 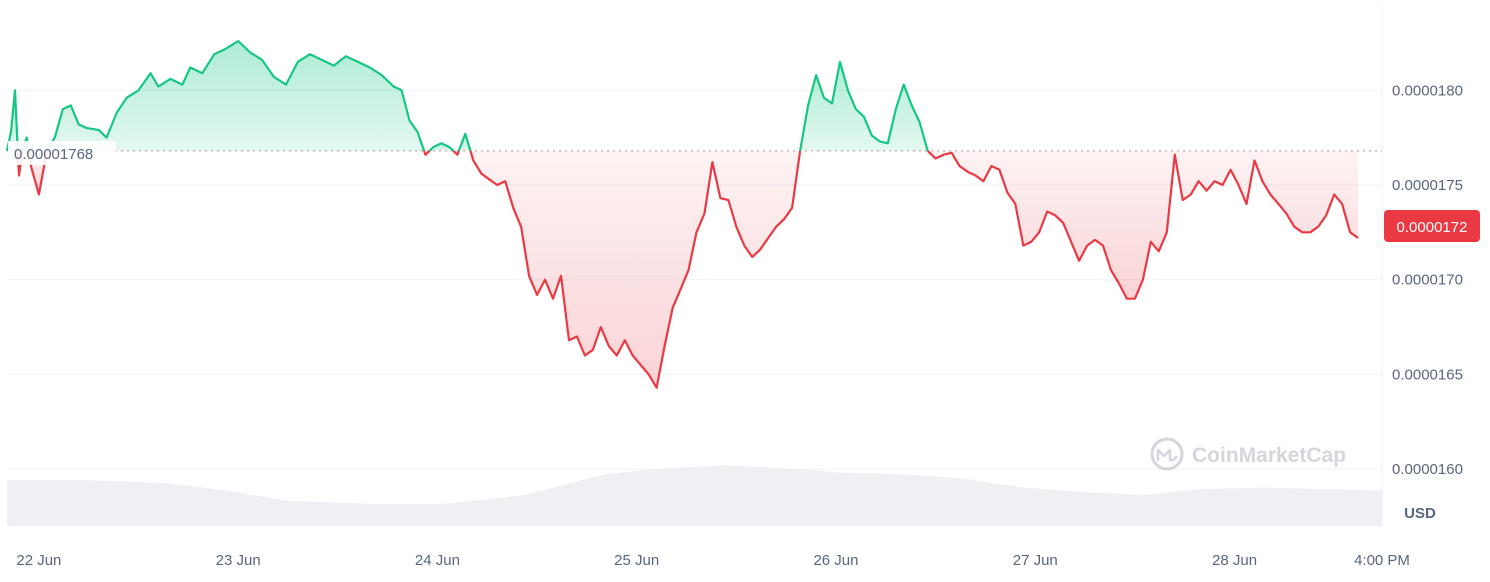 What do you see at coordinates (1035, 560) in the screenshot?
I see `x-tick-label: 27 Jun` at bounding box center [1035, 560].